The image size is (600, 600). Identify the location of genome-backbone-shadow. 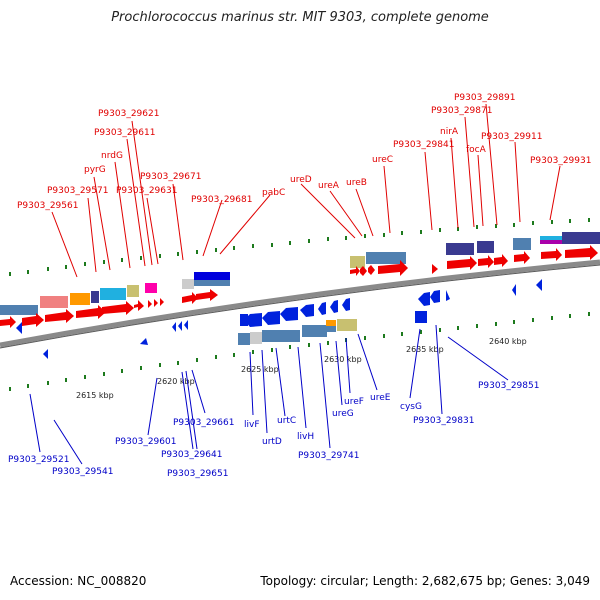
(300, 306).